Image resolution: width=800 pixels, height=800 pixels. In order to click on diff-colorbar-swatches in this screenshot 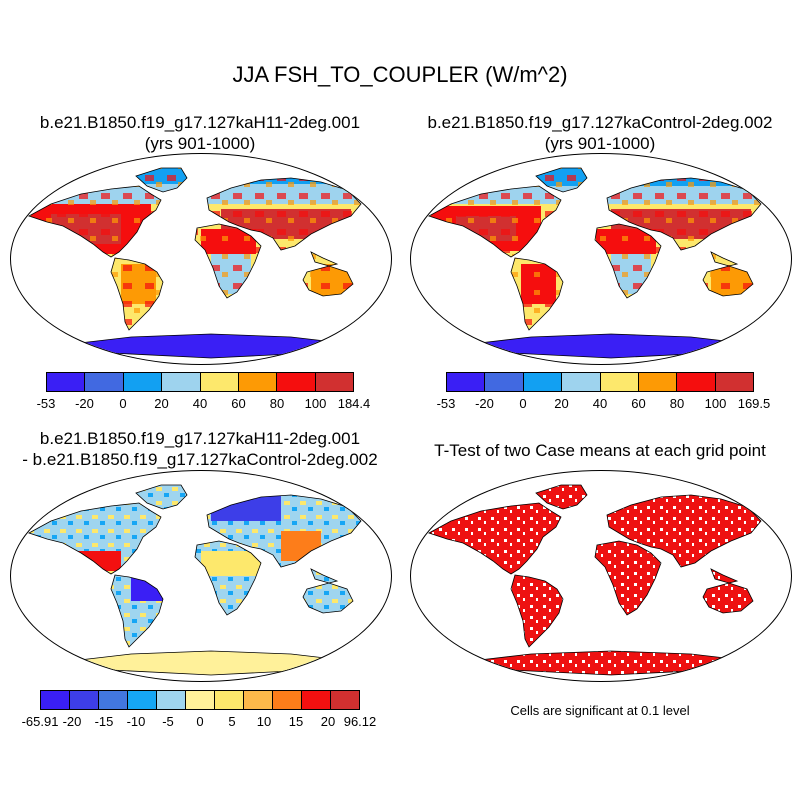, I will do `click(200, 700)`.